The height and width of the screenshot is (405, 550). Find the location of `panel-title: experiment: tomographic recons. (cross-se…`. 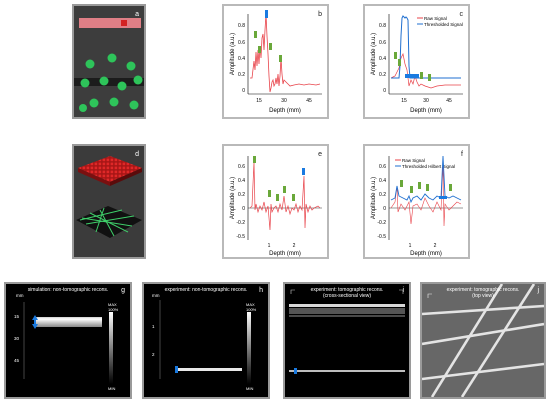

panel-title: experiment: tomographic recons. (cross-se… is located at coordinates (347, 293).